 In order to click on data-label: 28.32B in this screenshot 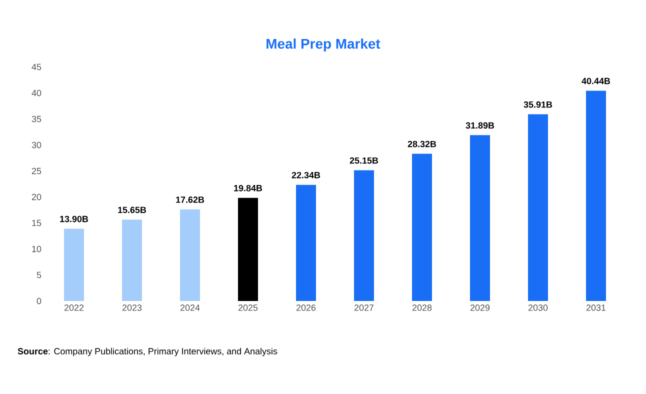, I will do `click(422, 144)`.